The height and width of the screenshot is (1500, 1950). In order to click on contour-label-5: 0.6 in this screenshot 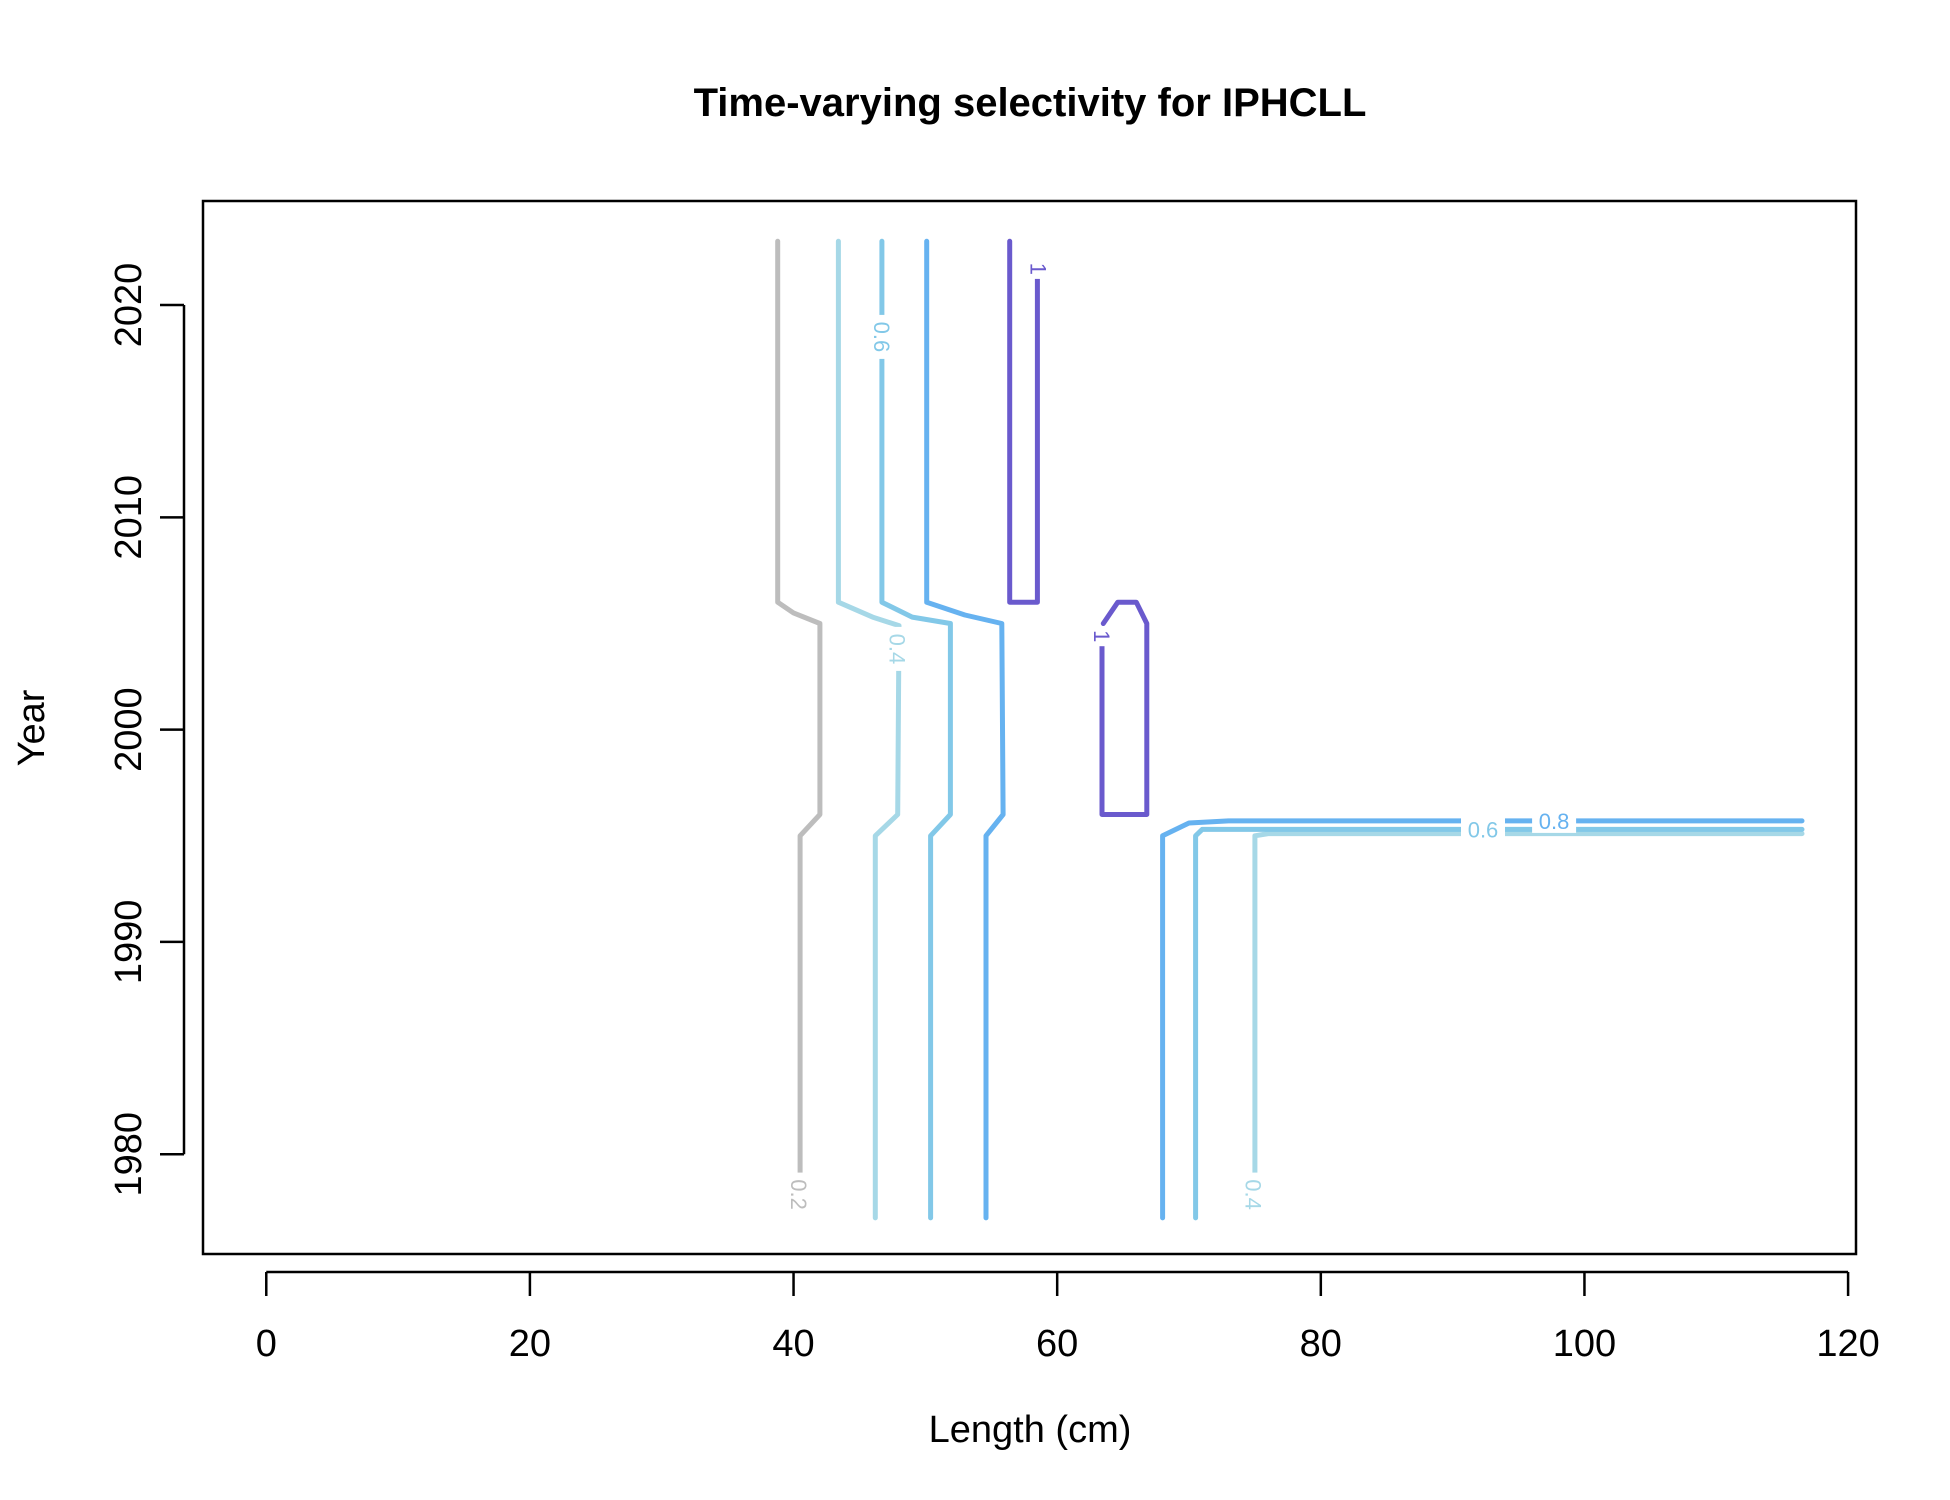, I will do `click(1483, 829)`.